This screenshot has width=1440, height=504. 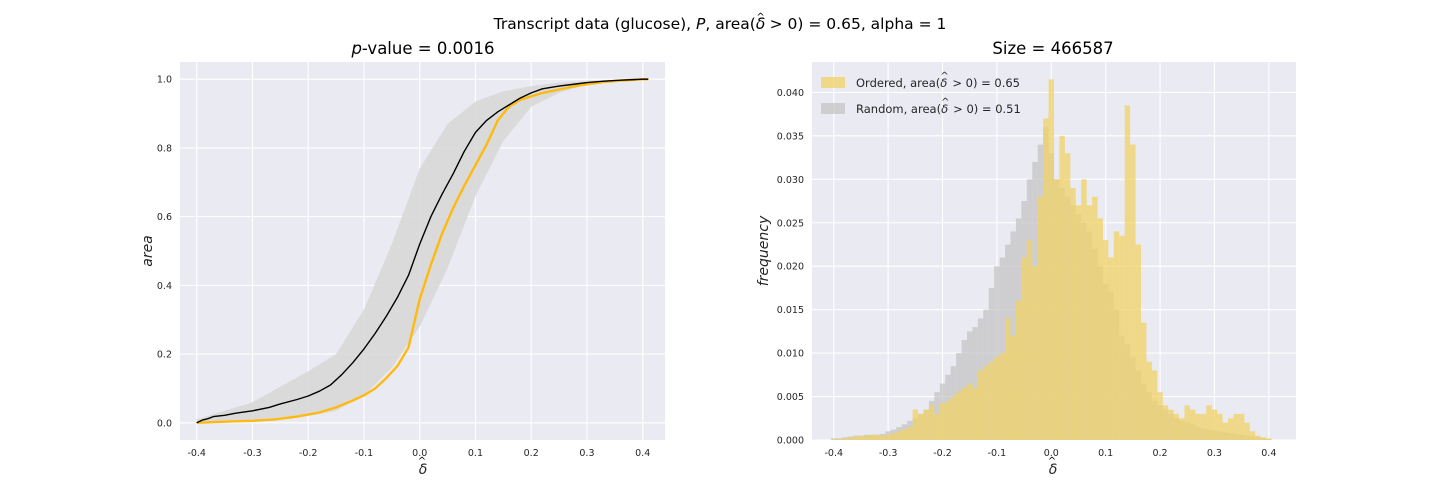 I want to click on left-xlabel: δ, so click(x=423, y=470).